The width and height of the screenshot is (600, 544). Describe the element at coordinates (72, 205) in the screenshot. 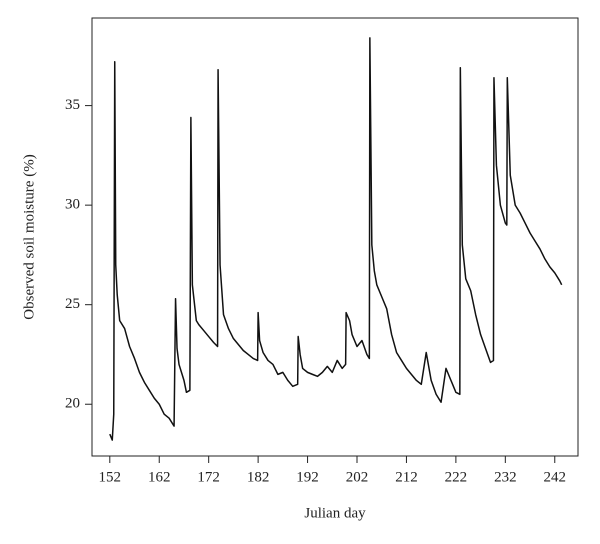

I see `y-tick-label: 30` at that location.